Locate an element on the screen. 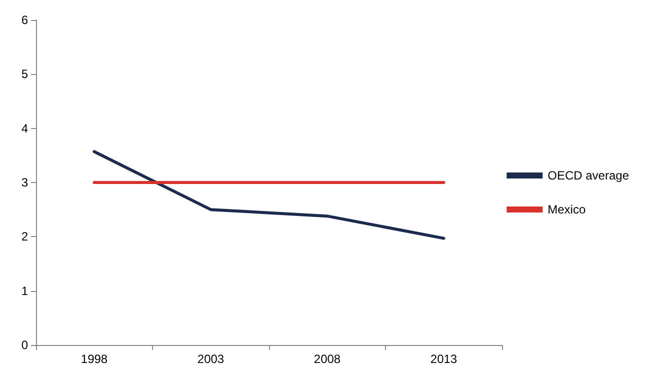  y-tick-label: 4 is located at coordinates (24, 128).